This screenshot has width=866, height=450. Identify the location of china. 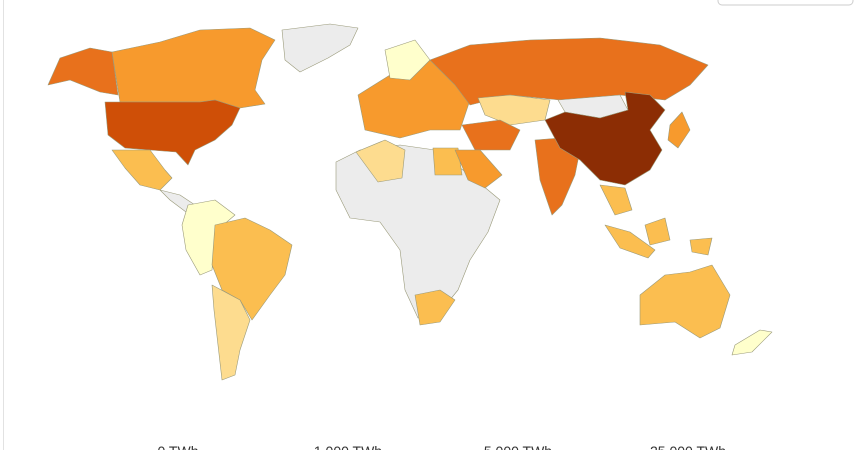
(605, 138).